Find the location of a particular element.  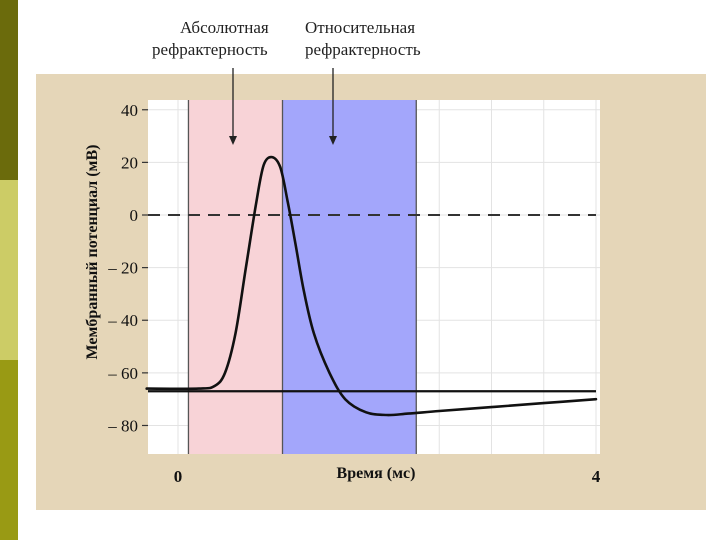

y-tick-label: 0 is located at coordinates (134, 215).